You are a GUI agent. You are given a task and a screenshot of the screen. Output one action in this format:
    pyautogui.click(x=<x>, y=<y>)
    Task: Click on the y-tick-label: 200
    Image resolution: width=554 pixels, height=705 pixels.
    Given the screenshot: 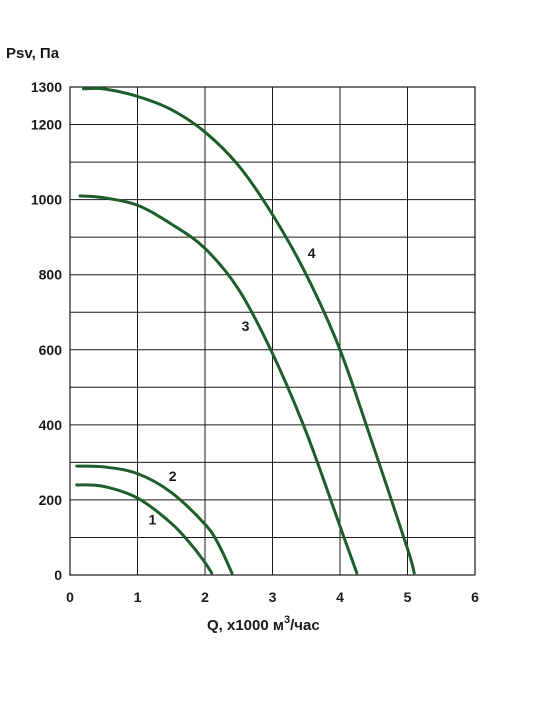 What is the action you would take?
    pyautogui.click(x=51, y=500)
    